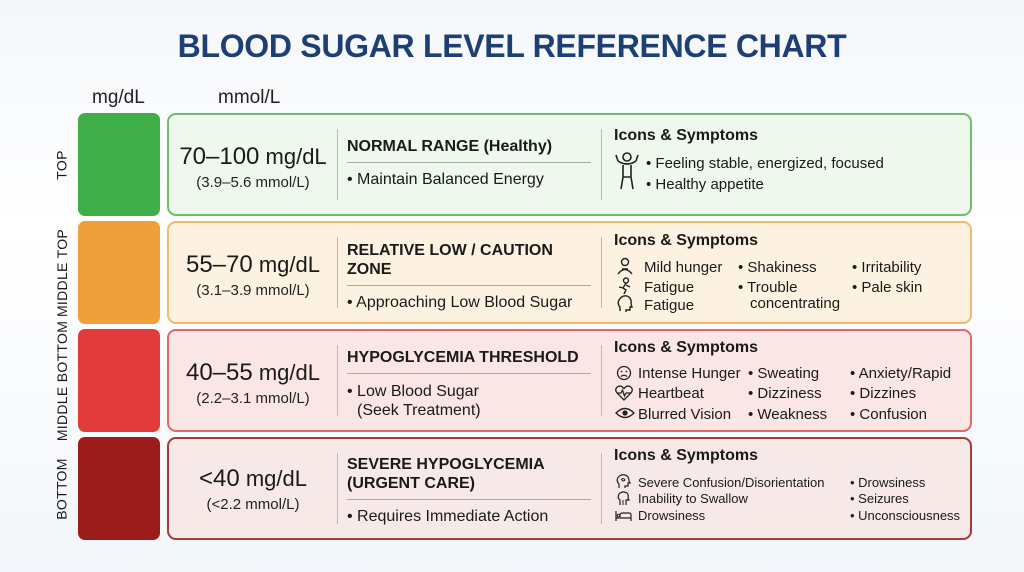 The width and height of the screenshot is (1024, 572). I want to click on symptom: Mild hunger, so click(683, 267).